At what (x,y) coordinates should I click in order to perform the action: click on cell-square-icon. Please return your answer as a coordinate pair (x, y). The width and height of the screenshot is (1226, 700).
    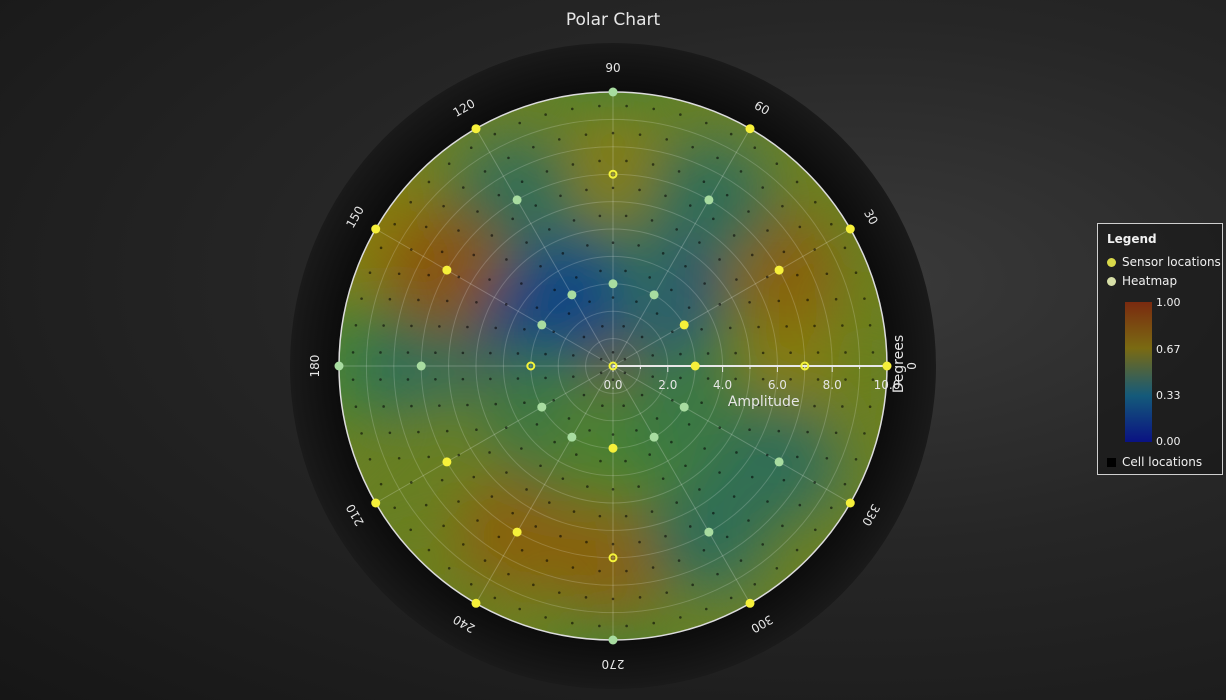
    Looking at the image, I should click on (1111, 462).